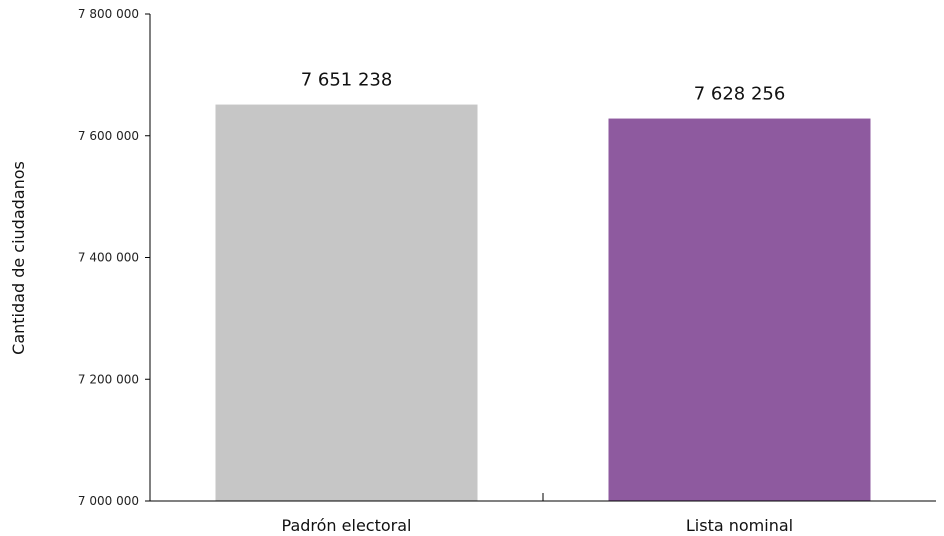 Image resolution: width=944 pixels, height=536 pixels. What do you see at coordinates (108, 258) in the screenshot?
I see `y-tick-label: 7 400 000` at bounding box center [108, 258].